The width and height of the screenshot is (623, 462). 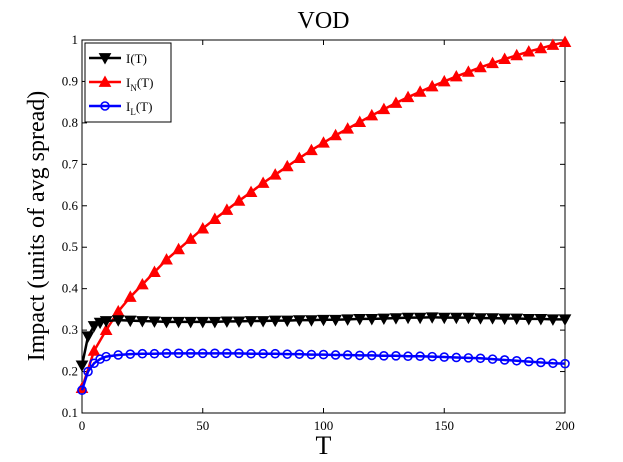 What do you see at coordinates (70, 371) in the screenshot?
I see `y-tick-label: 0.2` at bounding box center [70, 371].